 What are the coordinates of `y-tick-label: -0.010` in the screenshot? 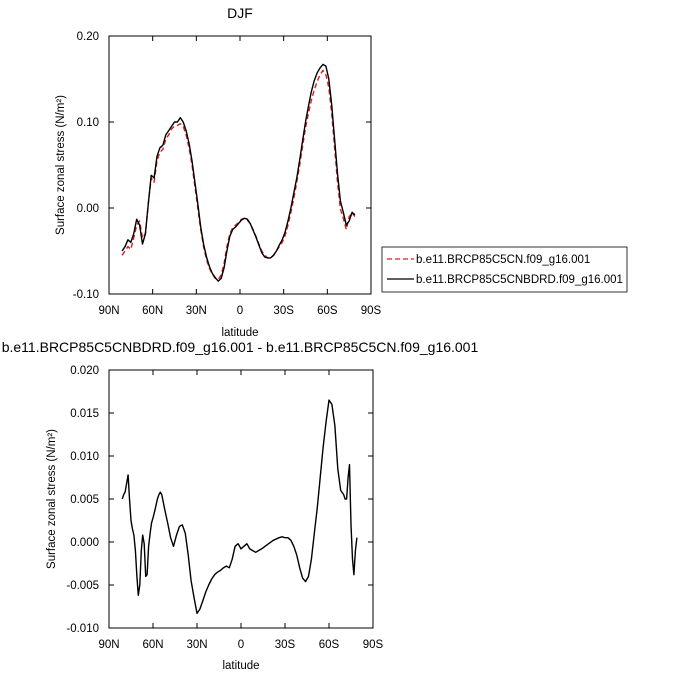 It's located at (82, 629).